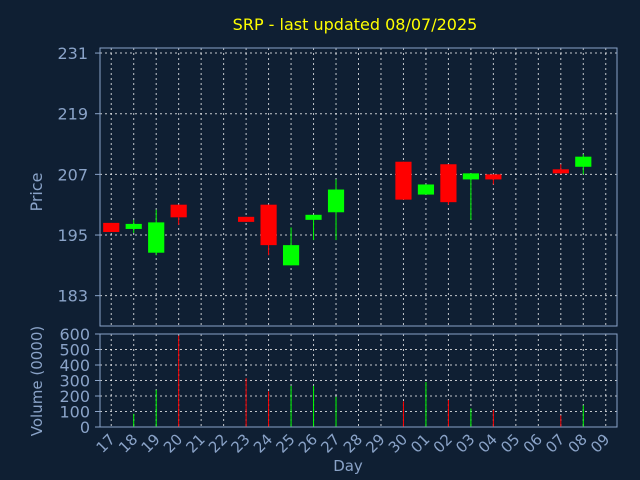 This screenshot has width=640, height=480. Describe the element at coordinates (72, 53) in the screenshot. I see `price-tick-label: 231` at that location.